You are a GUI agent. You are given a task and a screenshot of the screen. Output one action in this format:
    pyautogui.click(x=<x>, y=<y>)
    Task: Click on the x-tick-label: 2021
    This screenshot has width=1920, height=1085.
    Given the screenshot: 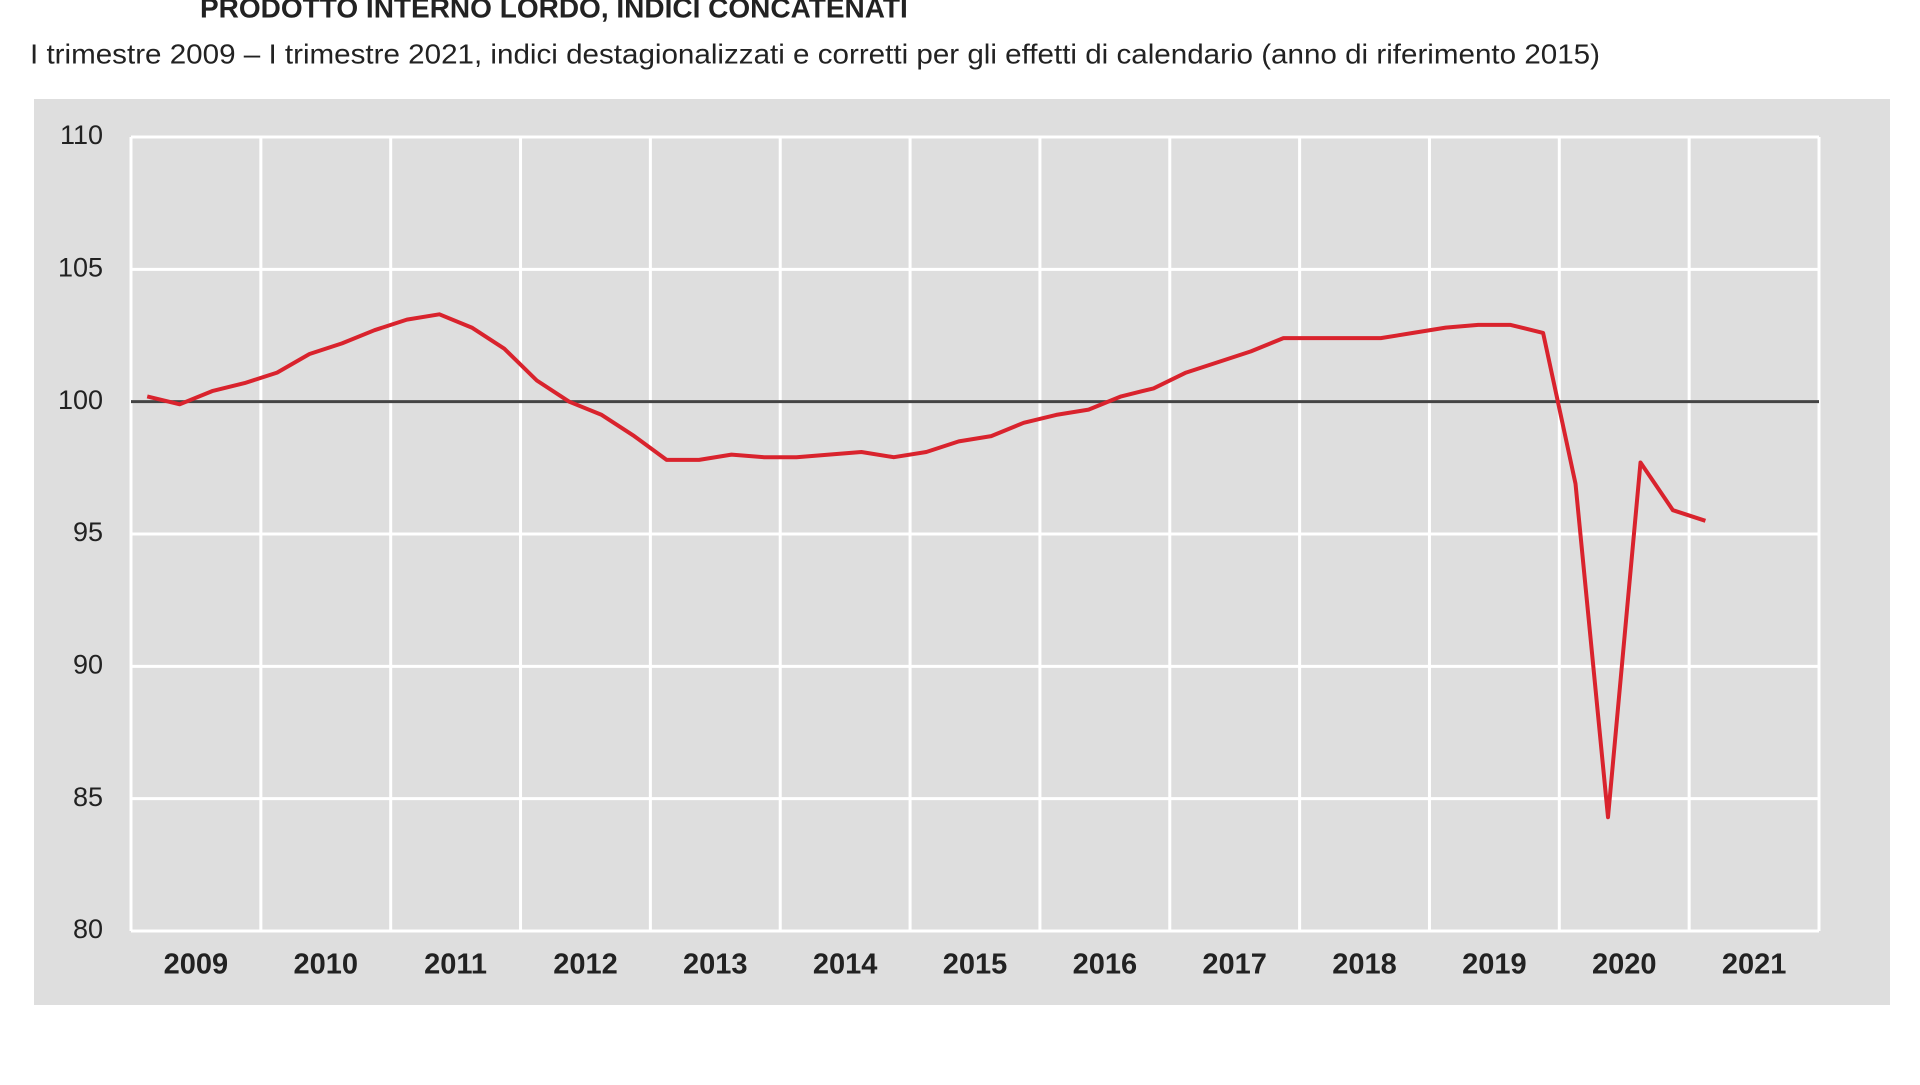 What is the action you would take?
    pyautogui.click(x=1754, y=965)
    